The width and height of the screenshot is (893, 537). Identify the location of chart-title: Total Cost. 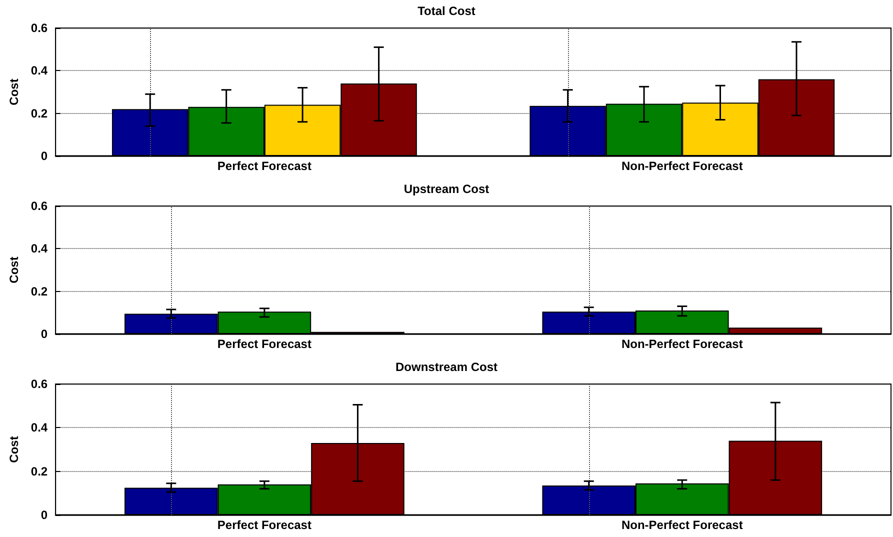
(447, 11).